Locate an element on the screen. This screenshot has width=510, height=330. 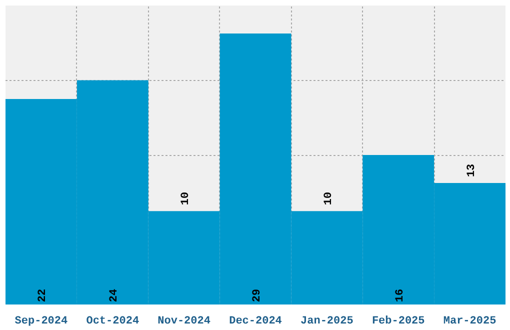
x-tick-label: Sep-2024 is located at coordinates (41, 322).